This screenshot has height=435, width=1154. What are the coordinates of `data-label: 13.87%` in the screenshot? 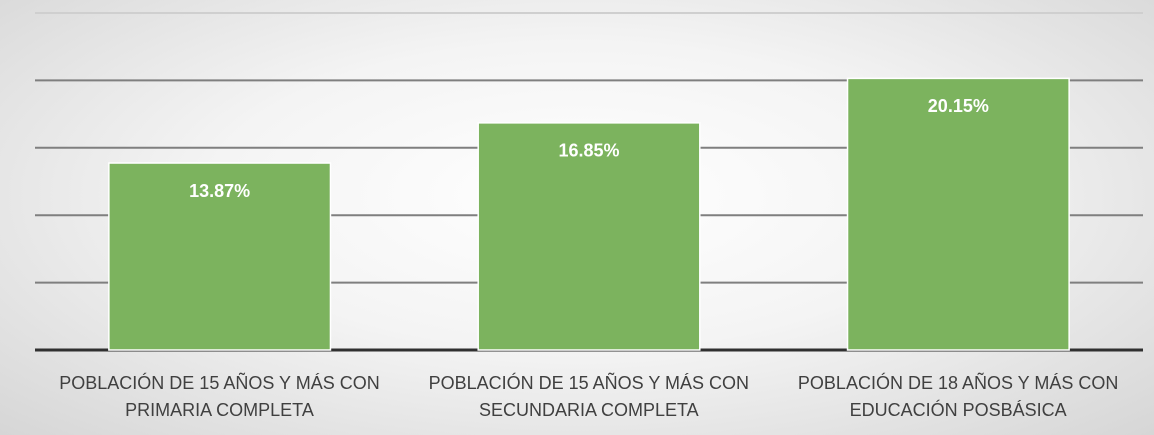 It's located at (219, 191).